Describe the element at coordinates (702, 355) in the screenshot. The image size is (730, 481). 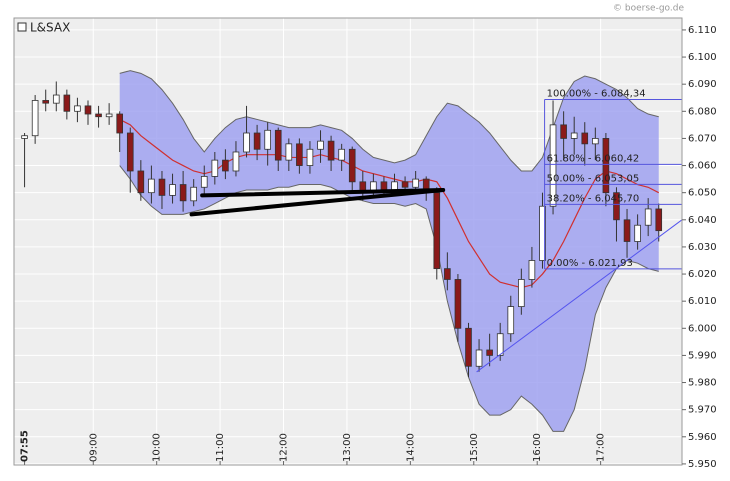
I see `y-tick-label: 5.990` at that location.